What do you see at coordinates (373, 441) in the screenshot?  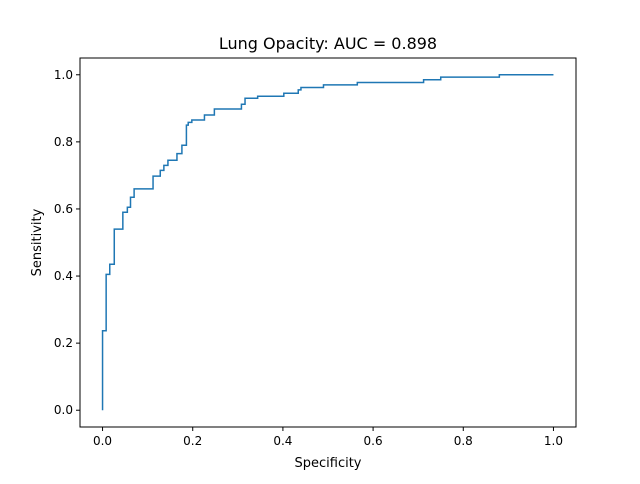 I see `x-tick-label: 0.6` at bounding box center [373, 441].